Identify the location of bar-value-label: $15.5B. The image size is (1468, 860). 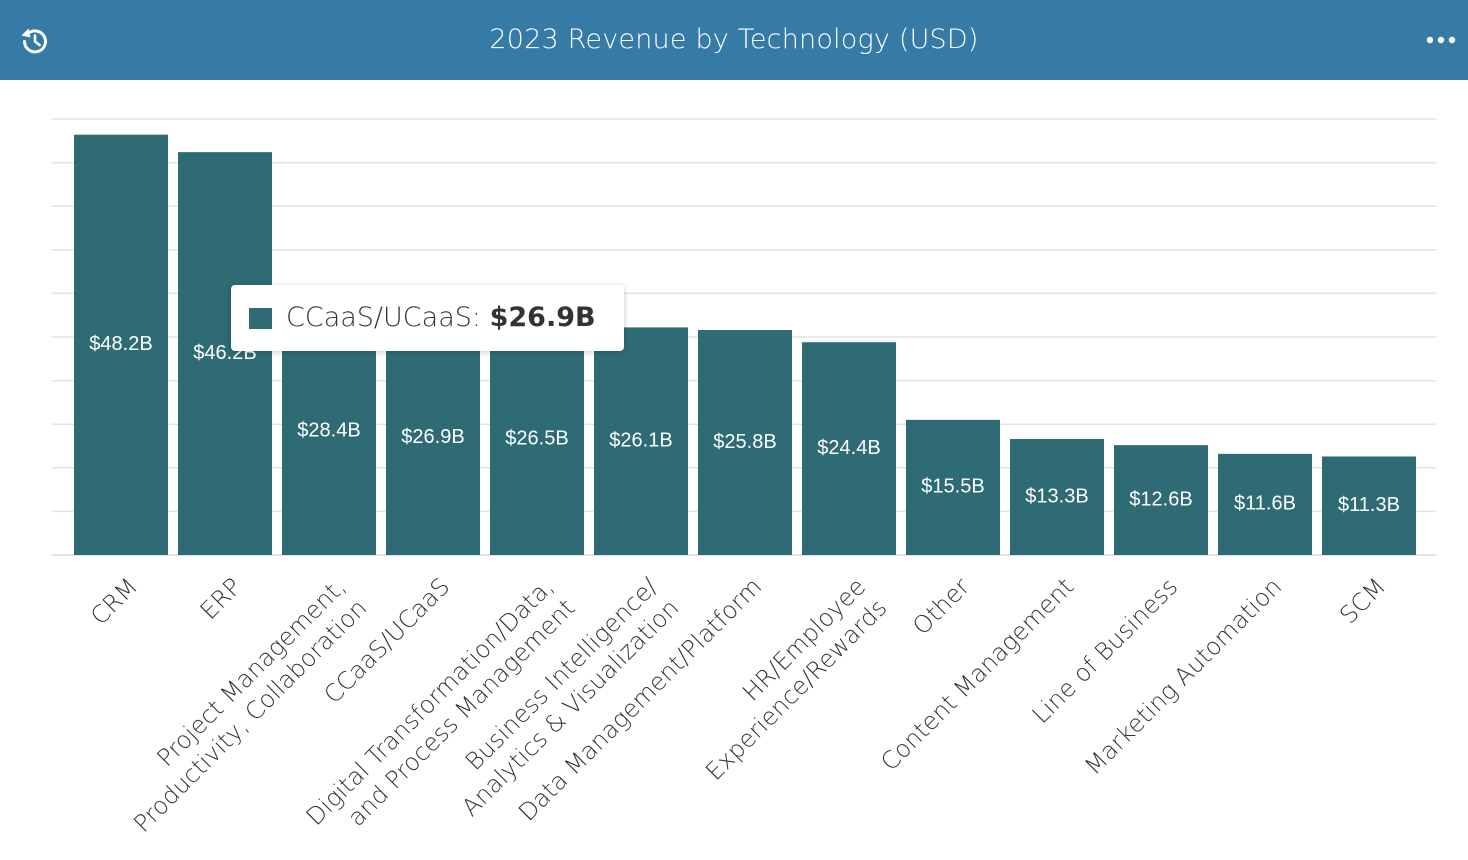
(952, 487).